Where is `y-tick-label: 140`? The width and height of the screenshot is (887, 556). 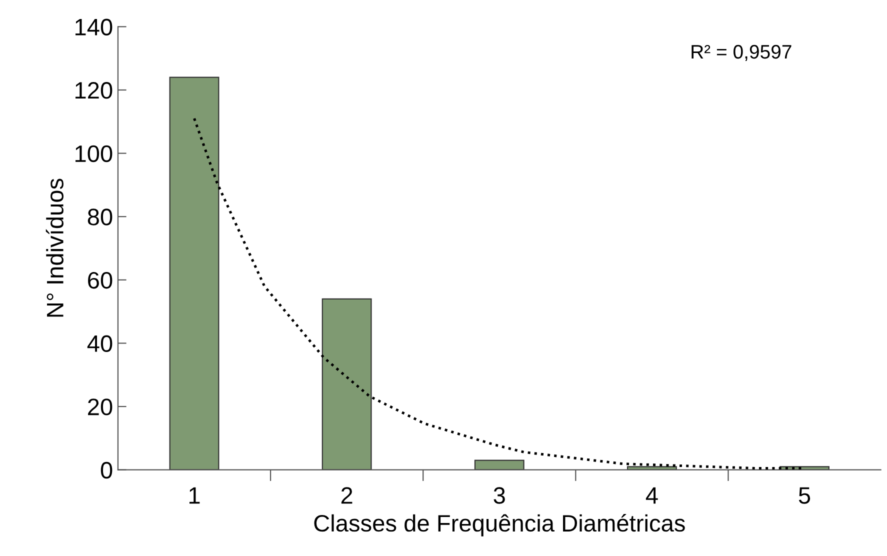 y-tick-label: 140 is located at coordinates (94, 27).